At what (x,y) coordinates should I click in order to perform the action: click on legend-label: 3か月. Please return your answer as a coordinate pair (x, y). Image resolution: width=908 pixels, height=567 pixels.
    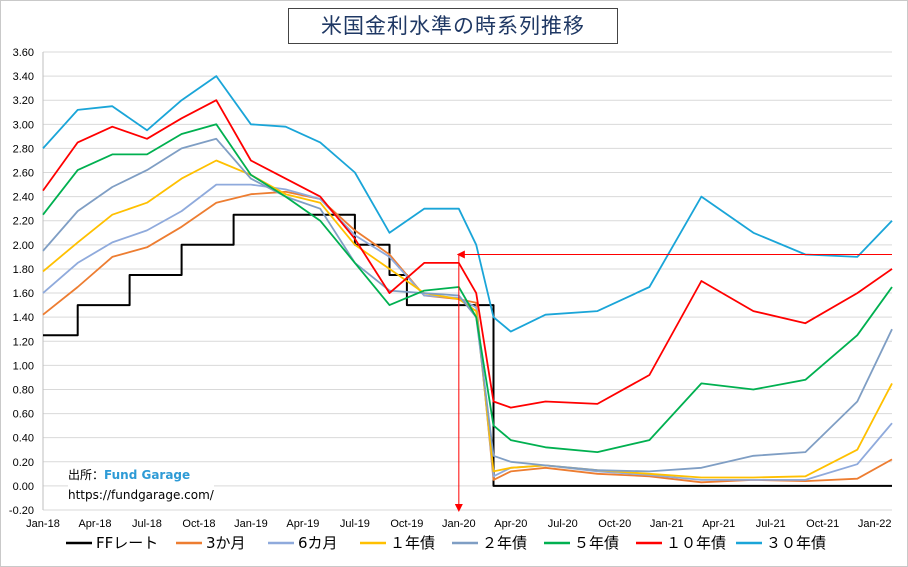
    Looking at the image, I should click on (226, 543).